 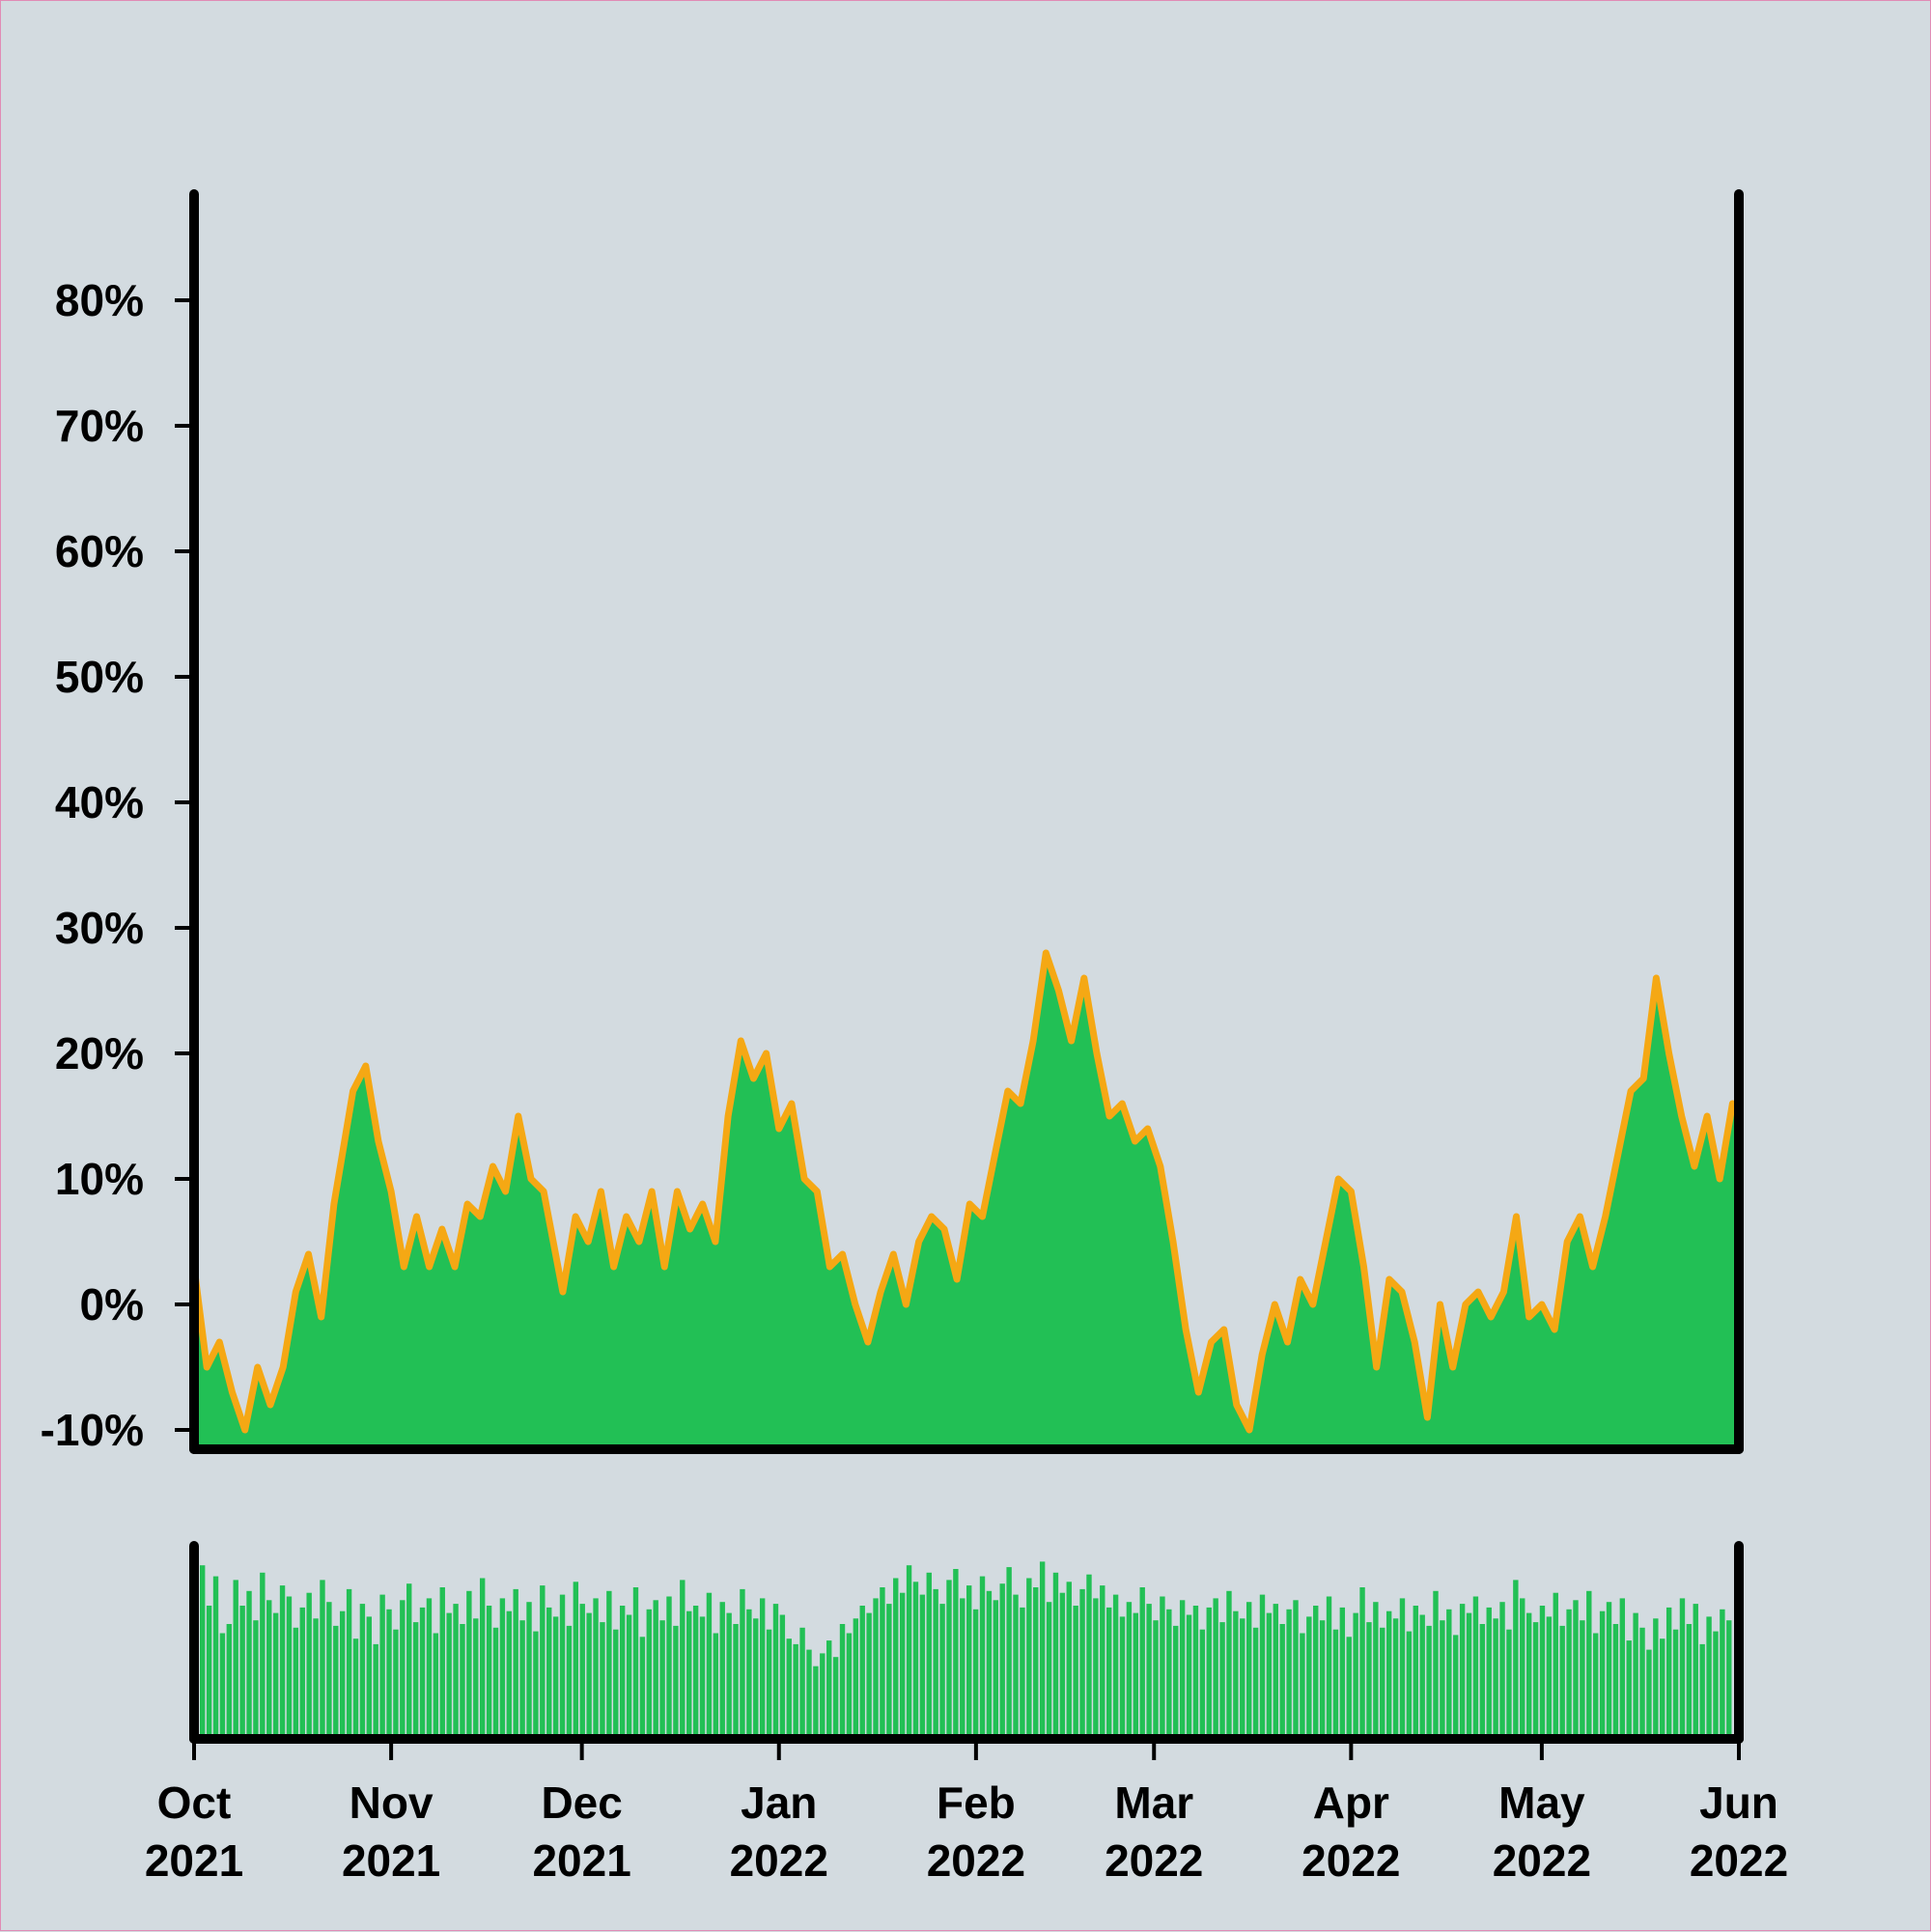 What do you see at coordinates (1351, 1803) in the screenshot?
I see `x-tick-label-month: Apr` at bounding box center [1351, 1803].